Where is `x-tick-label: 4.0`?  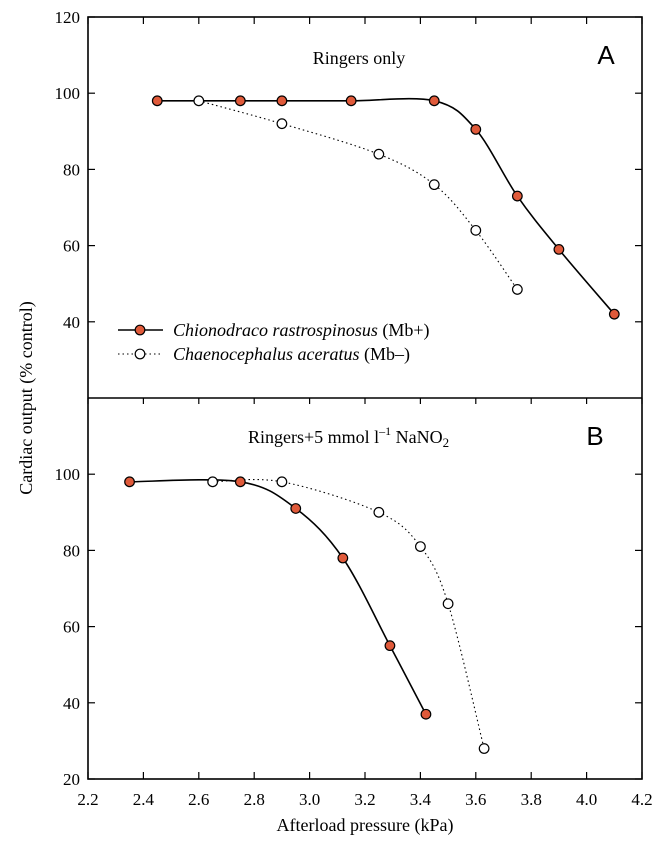 x-tick-label: 4.0 is located at coordinates (586, 799).